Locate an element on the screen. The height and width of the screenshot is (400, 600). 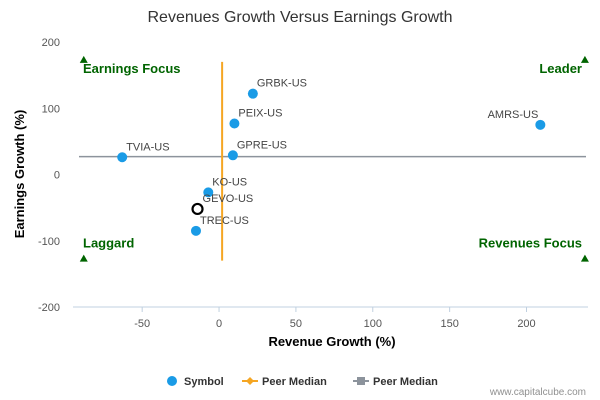
x-tick-label: 50 is located at coordinates (296, 324).